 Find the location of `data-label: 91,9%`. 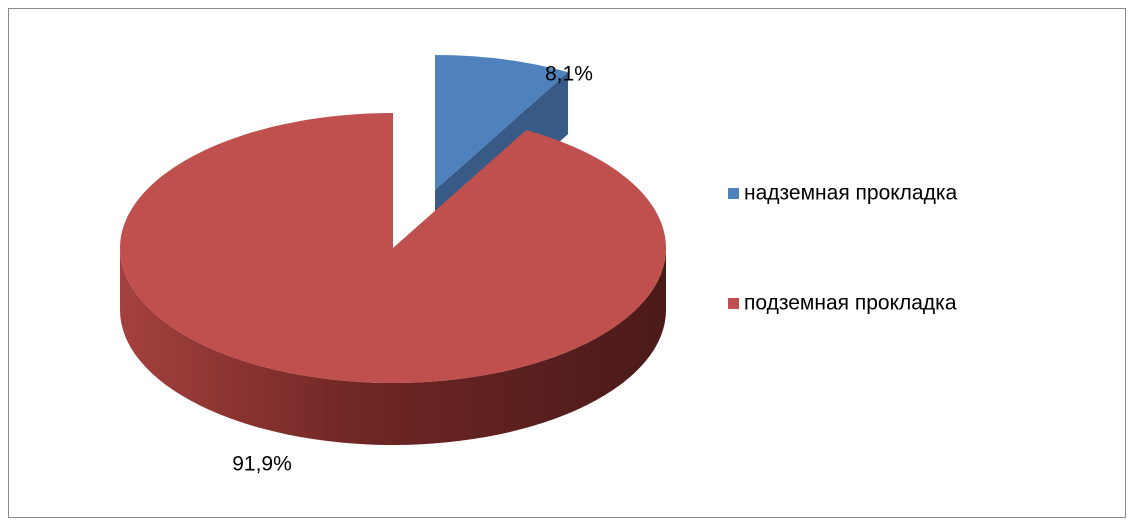

data-label: 91,9% is located at coordinates (262, 464).